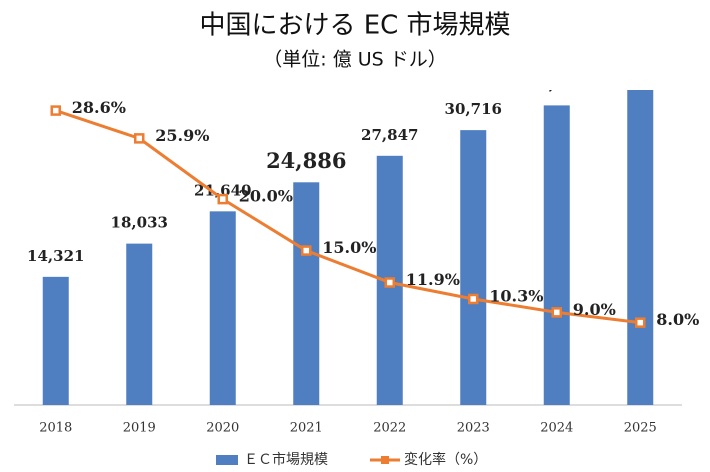  Describe the element at coordinates (222, 190) in the screenshot. I see `bar-value-label: 21,640` at that location.